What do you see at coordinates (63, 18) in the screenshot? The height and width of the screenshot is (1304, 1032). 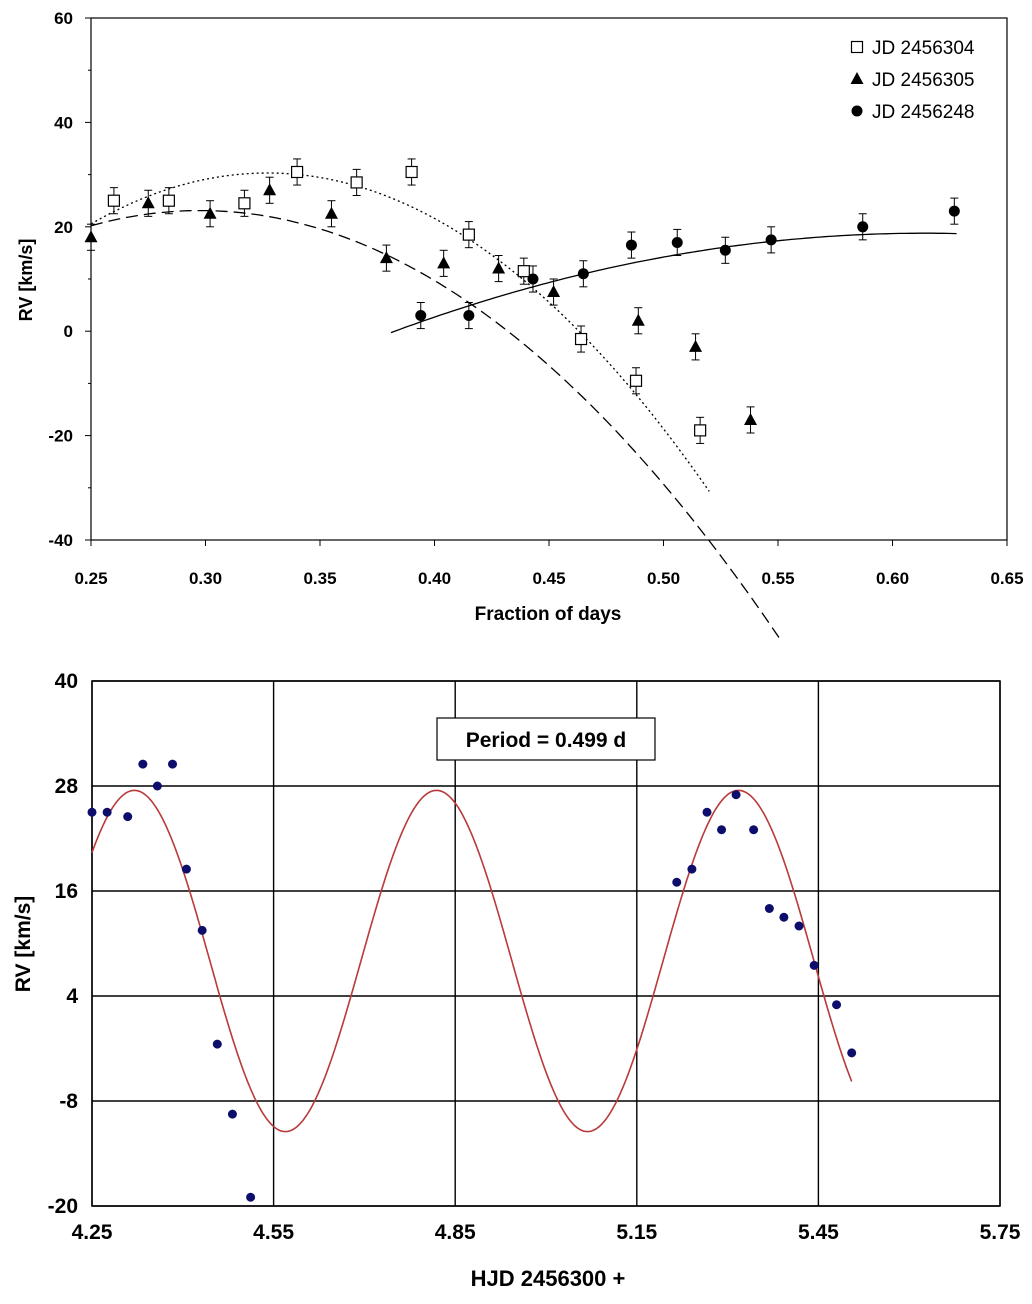 I see `y-tick-label: 60` at bounding box center [63, 18].